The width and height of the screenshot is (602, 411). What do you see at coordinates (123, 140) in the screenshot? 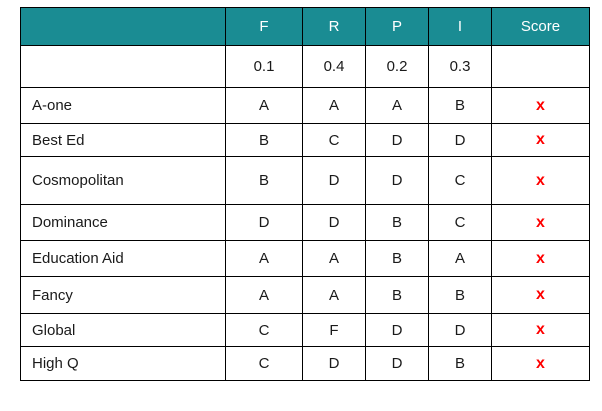
I see `row-name-cell: Best Ed` at bounding box center [123, 140].